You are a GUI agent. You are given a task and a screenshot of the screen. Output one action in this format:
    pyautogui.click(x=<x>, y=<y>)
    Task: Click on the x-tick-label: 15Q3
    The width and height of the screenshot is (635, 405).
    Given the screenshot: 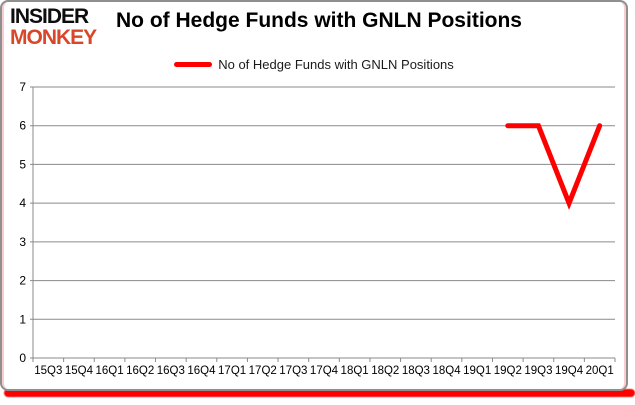 What is the action you would take?
    pyautogui.click(x=48, y=371)
    